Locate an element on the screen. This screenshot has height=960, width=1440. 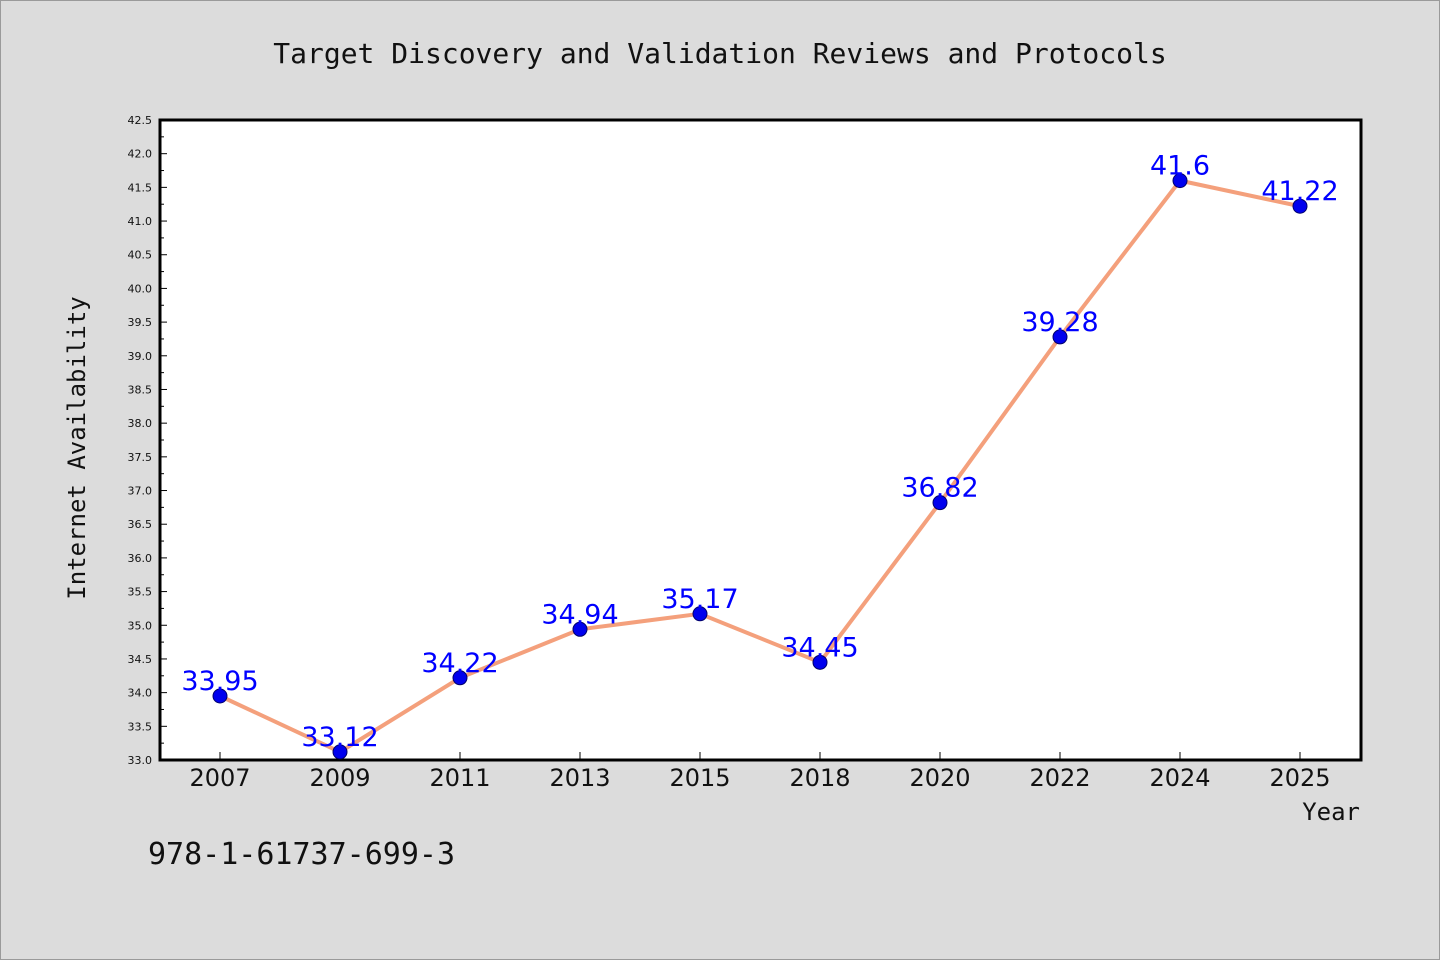
y-tick-label: 40.0 is located at coordinates (140, 288).